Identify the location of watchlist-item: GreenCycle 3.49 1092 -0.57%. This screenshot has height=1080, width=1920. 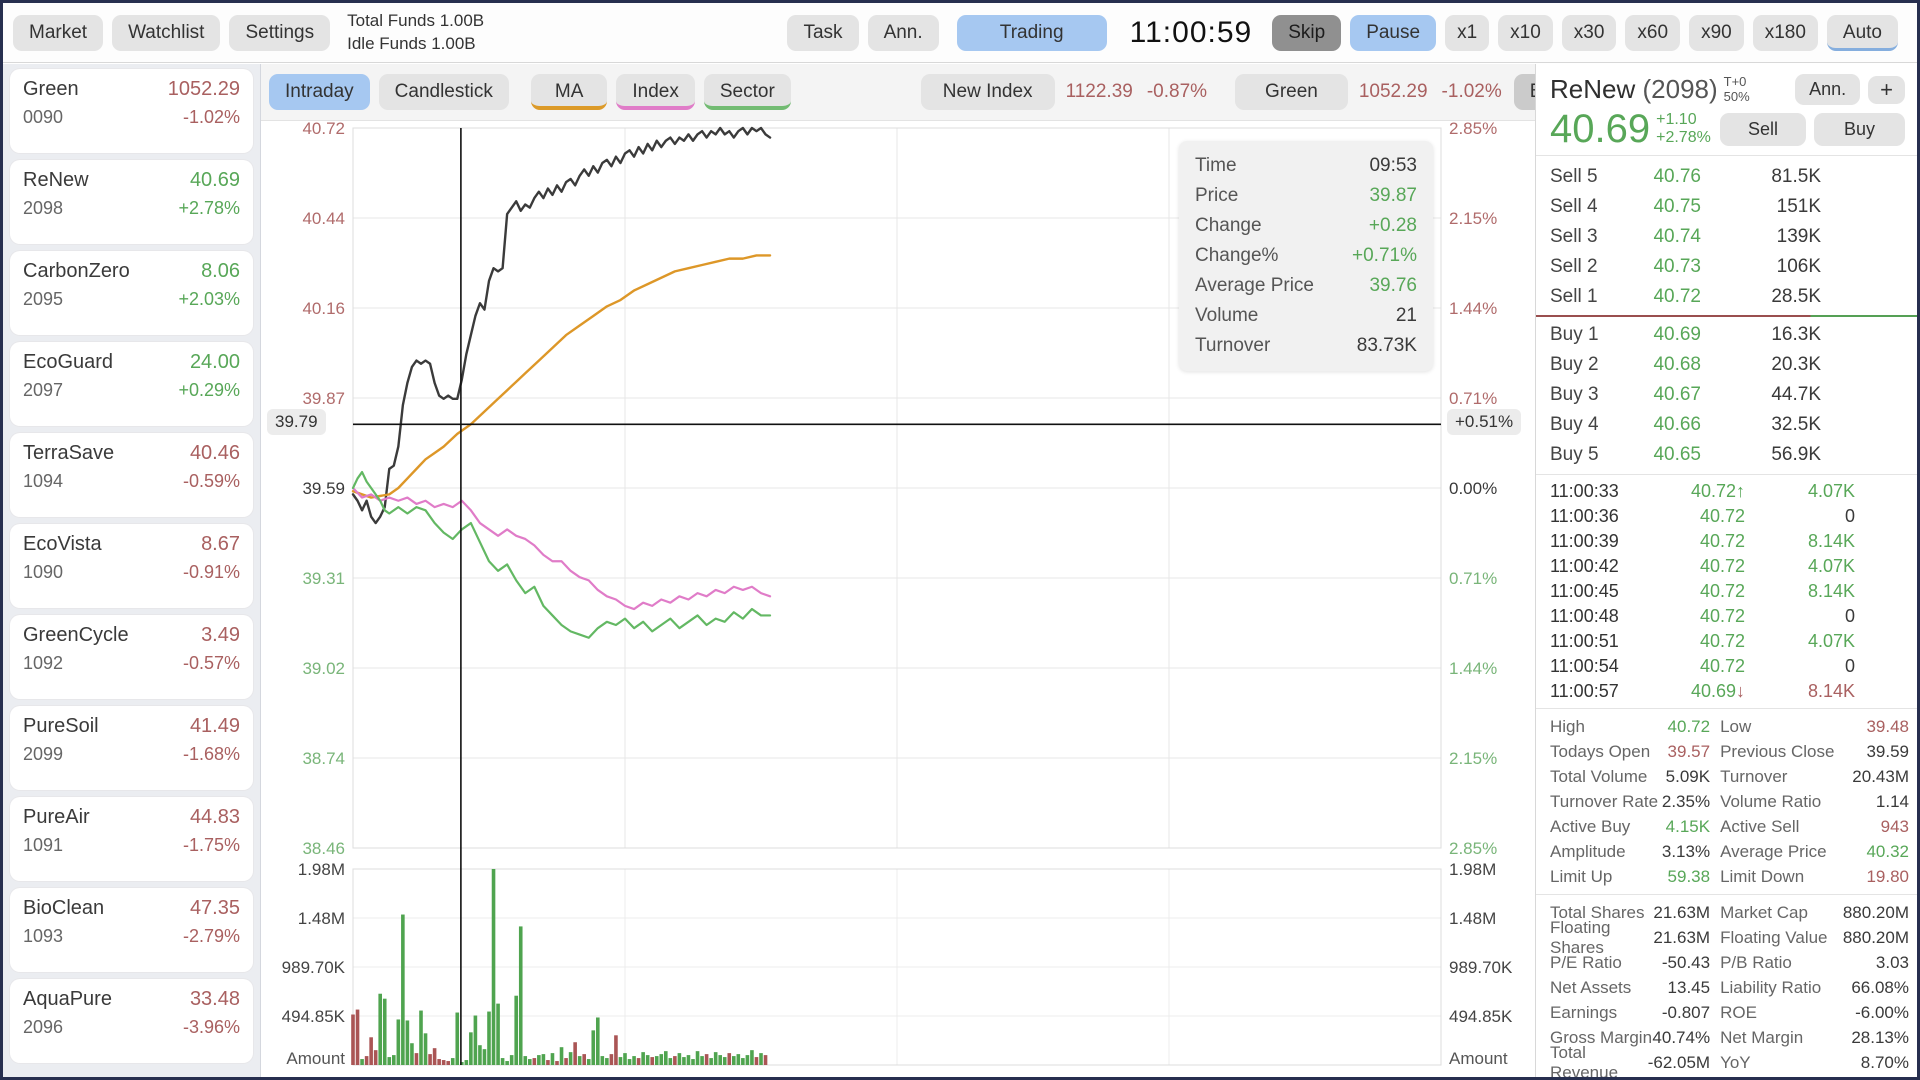
(131, 657).